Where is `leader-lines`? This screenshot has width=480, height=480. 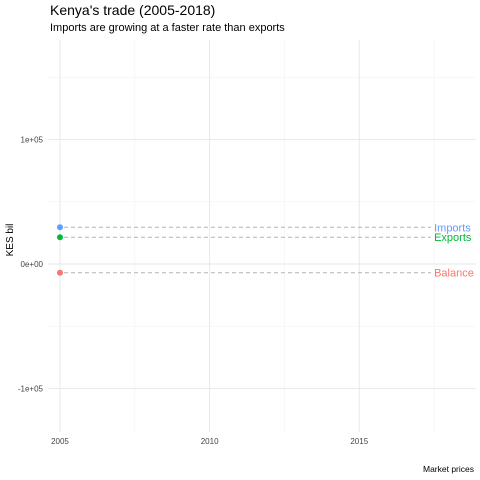 leader-lines is located at coordinates (247, 250).